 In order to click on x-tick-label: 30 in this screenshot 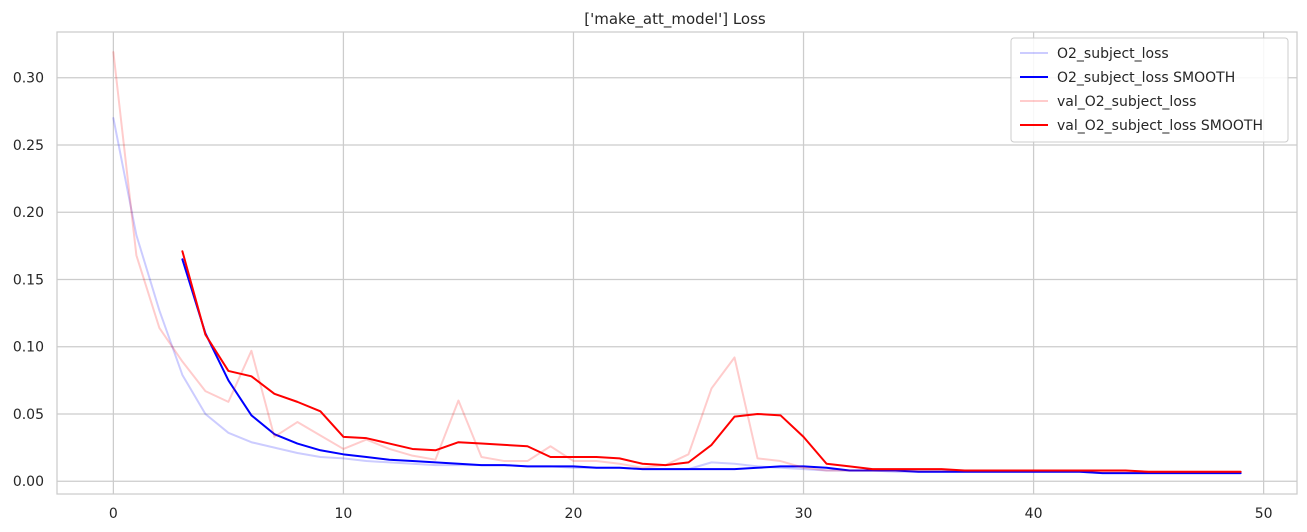, I will do `click(804, 514)`.